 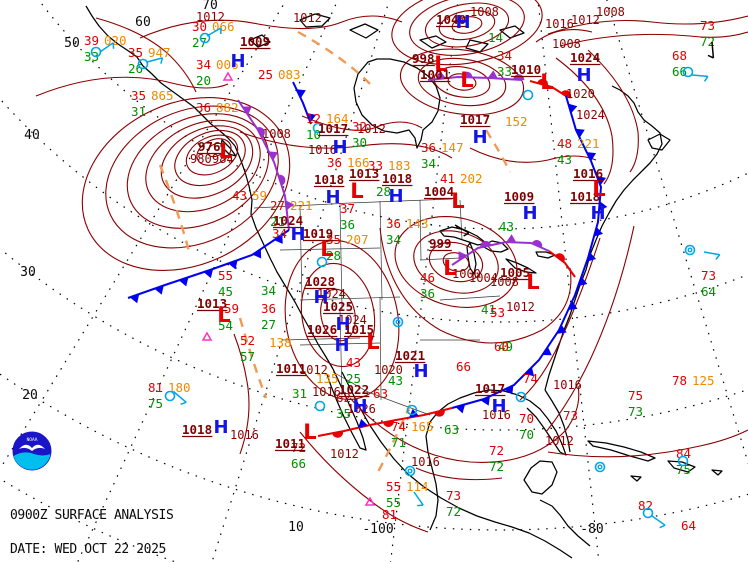 I want to click on station-plot: 33 183, so click(x=389, y=165).